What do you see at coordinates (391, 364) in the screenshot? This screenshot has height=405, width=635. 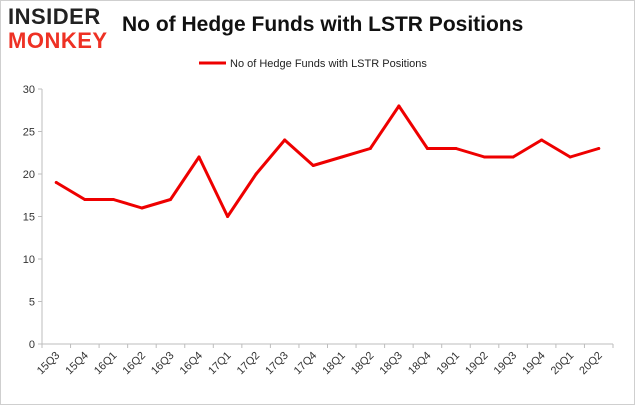 I see `x-tick-label: 18Q3` at bounding box center [391, 364].